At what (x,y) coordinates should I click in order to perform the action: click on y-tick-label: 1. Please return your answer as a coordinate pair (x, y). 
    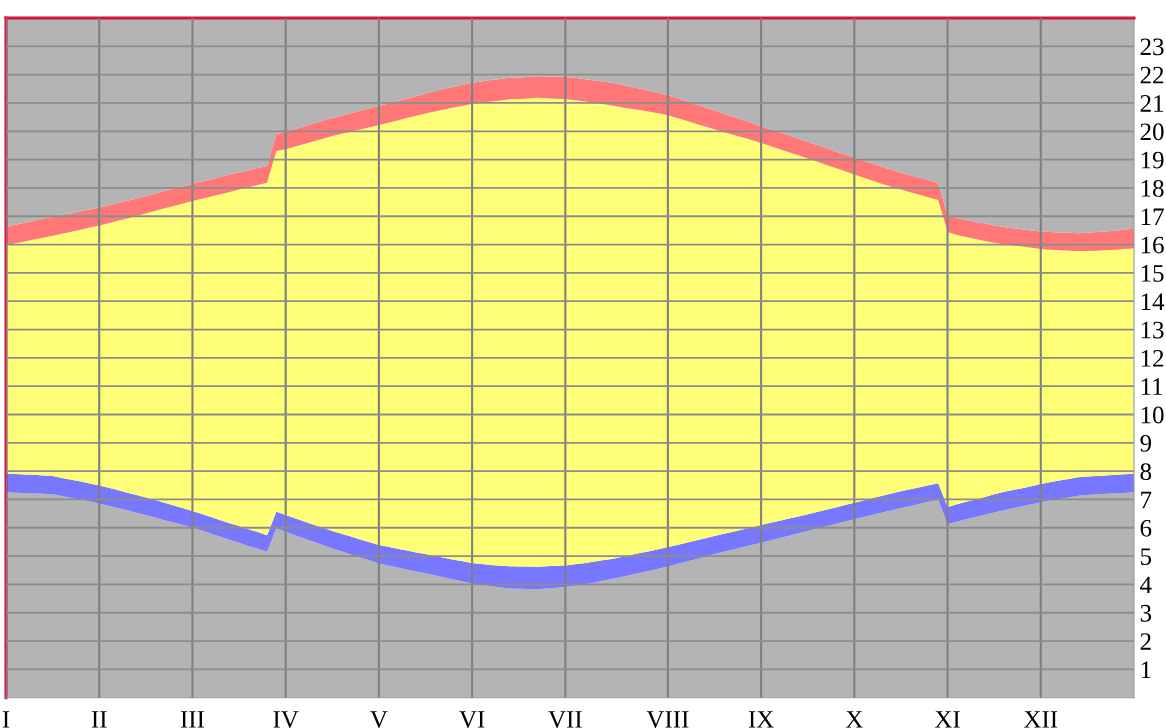
    Looking at the image, I should click on (1146, 670).